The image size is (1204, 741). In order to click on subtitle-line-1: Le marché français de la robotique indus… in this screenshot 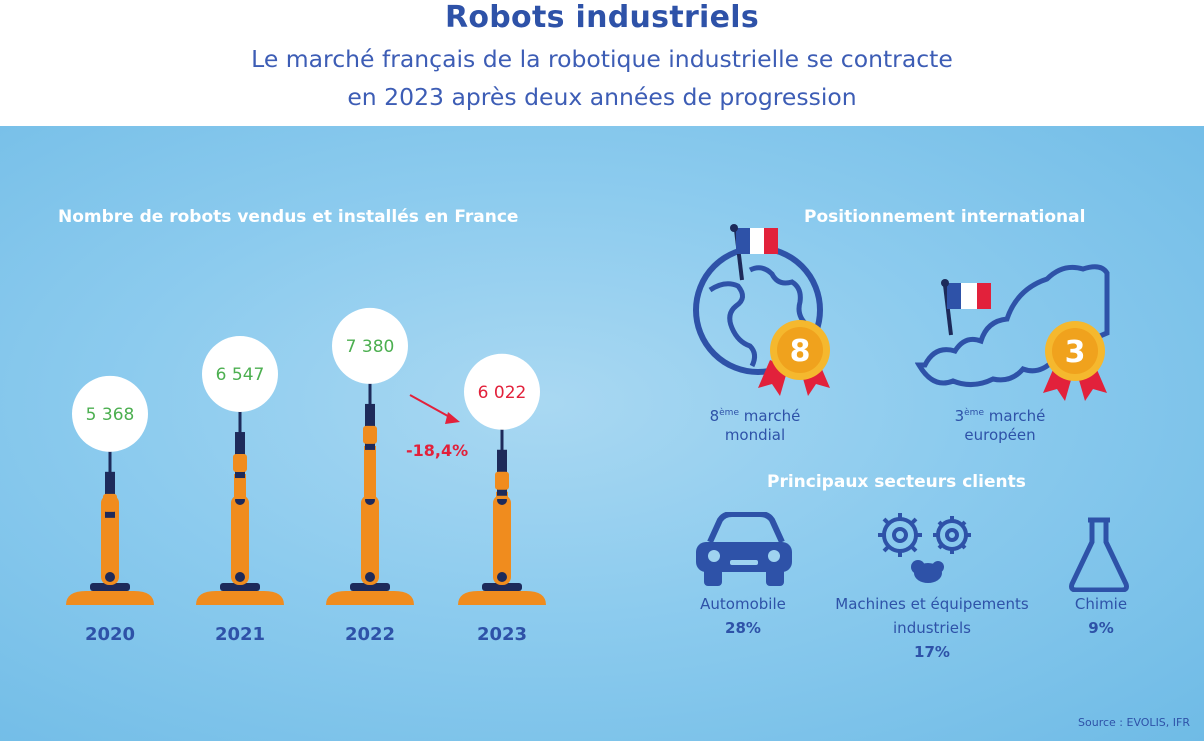, I will do `click(602, 59)`.